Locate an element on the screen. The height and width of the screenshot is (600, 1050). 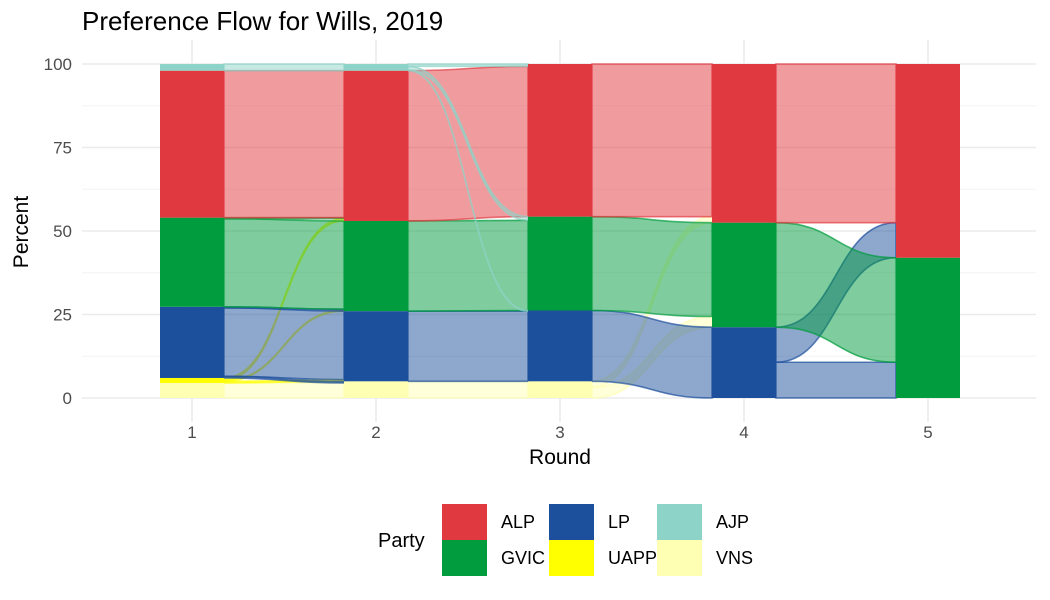
legend-swatch-uapp is located at coordinates (571, 558).